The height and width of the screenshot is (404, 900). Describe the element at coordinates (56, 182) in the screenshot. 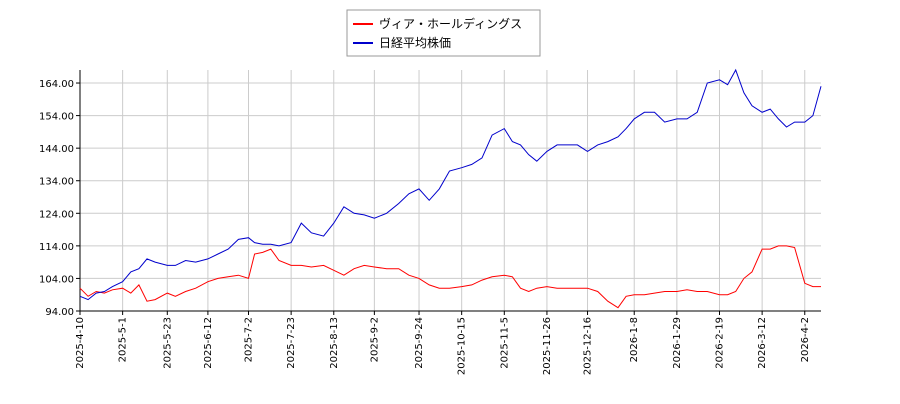

I see `y-tick-label: 134.00` at that location.